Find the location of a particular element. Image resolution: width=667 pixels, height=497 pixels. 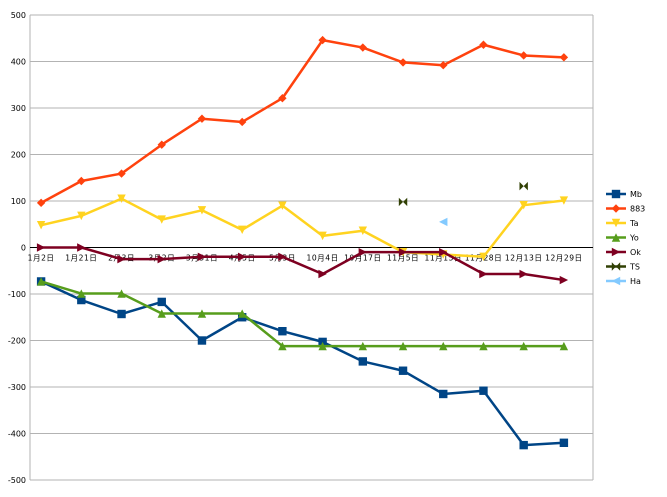

series-yo is located at coordinates (302, 314).